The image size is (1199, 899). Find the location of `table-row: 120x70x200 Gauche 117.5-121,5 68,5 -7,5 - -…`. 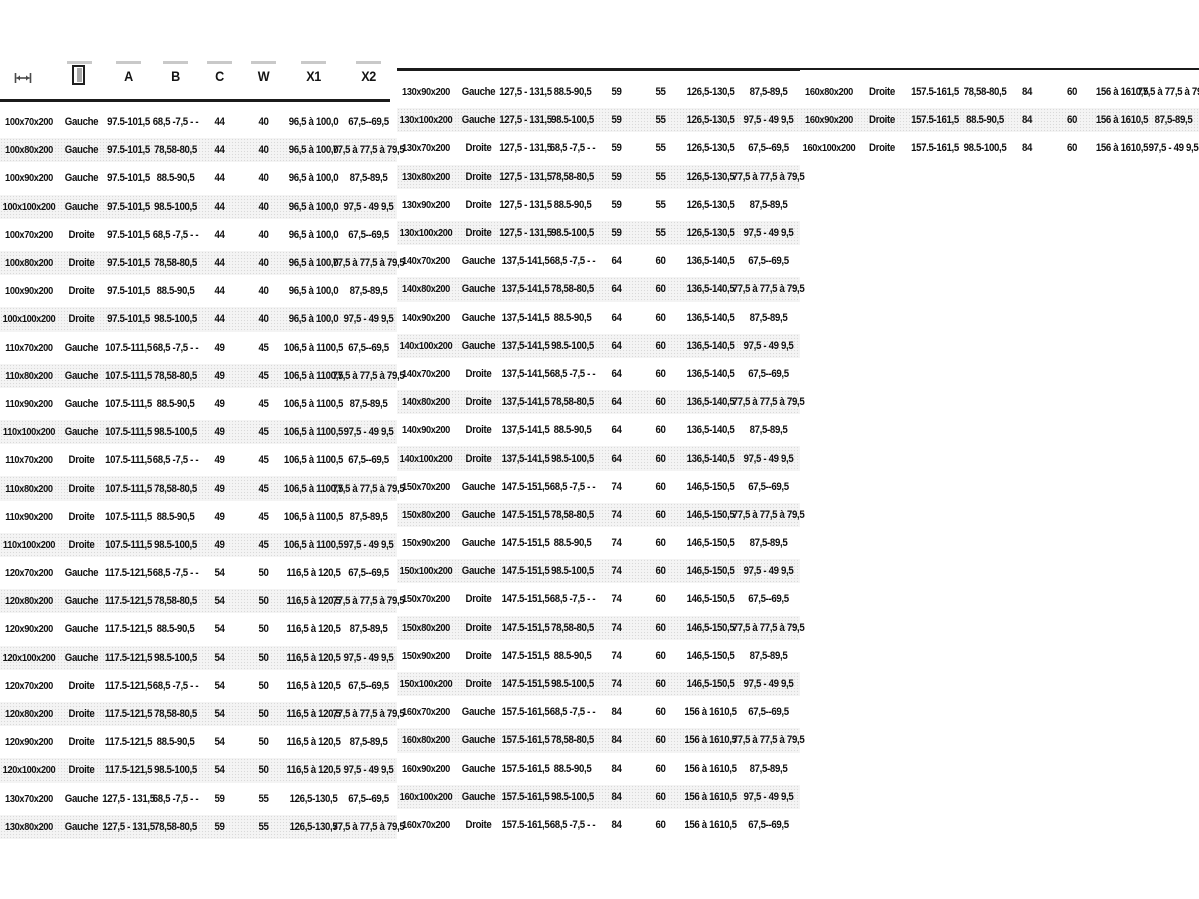

table-row: 120x70x200 Gauche 117.5-121,5 68,5 -7,5 - -… is located at coordinates (198, 573).